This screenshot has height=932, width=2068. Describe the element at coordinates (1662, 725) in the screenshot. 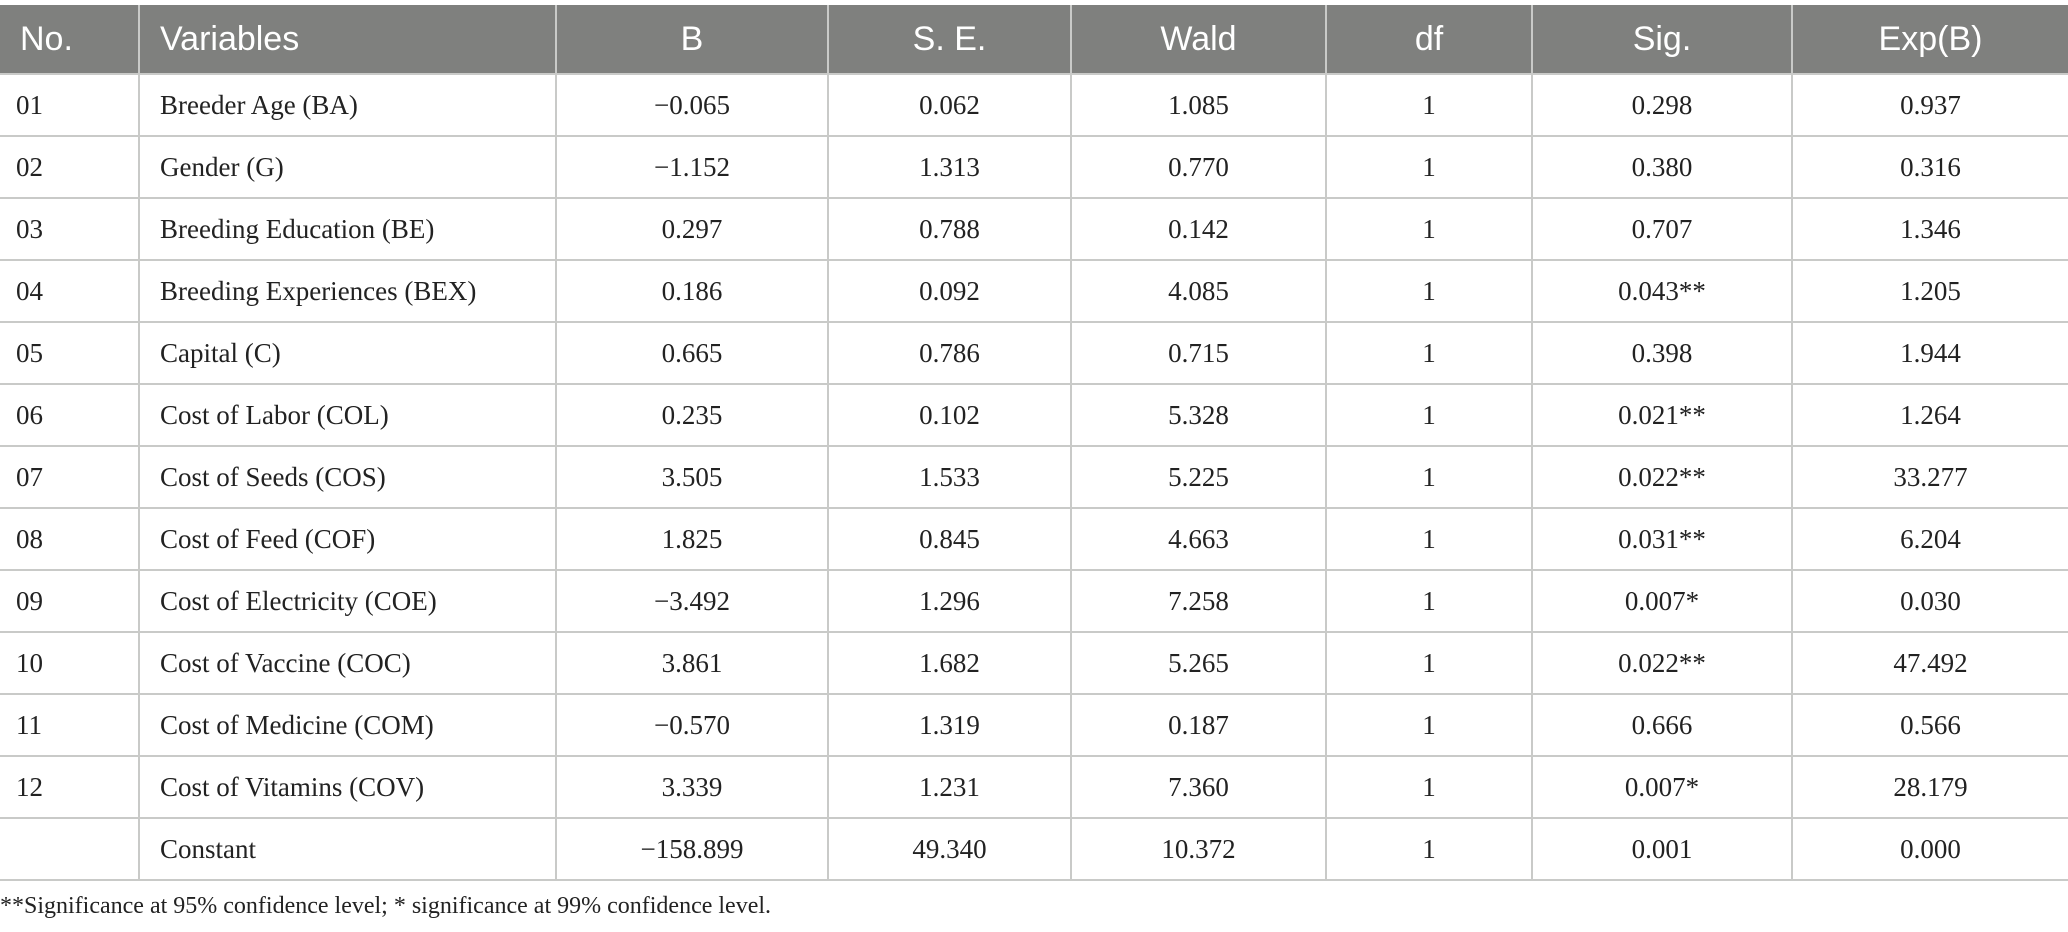

I see `cell-sig: 0.666` at that location.